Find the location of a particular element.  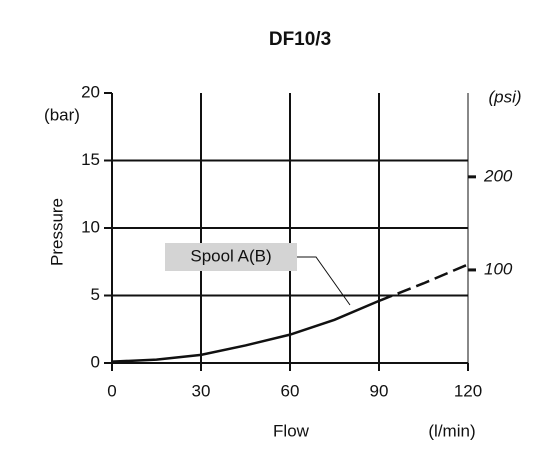

annotation: Spool A(B) is located at coordinates (230, 255).